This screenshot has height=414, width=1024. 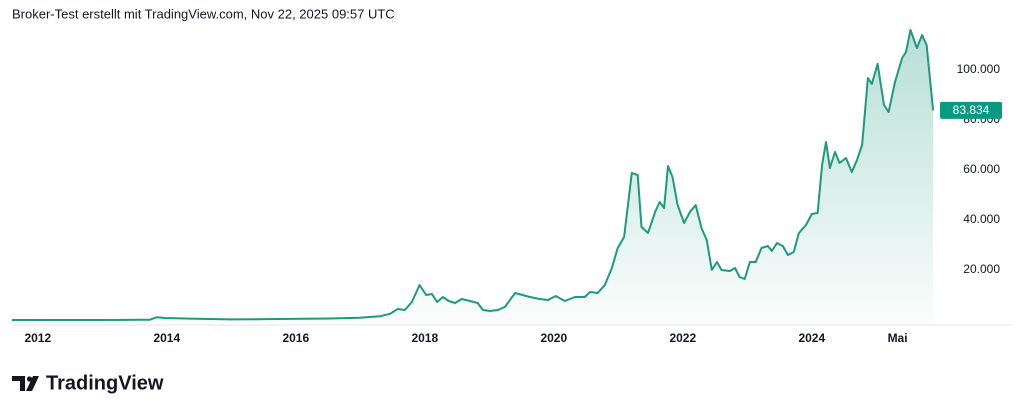 I want to click on x-tick-label: 2016, so click(x=295, y=338).